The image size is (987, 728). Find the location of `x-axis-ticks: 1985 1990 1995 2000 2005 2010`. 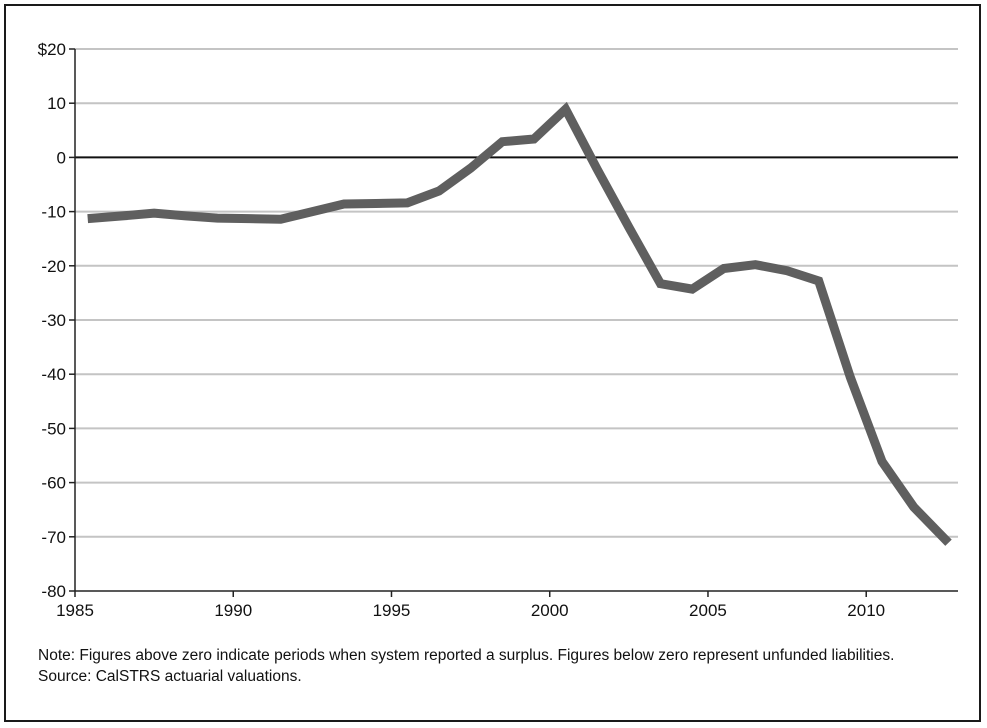

x-axis-ticks: 1985 1990 1995 2000 2005 2010 is located at coordinates (470, 605).